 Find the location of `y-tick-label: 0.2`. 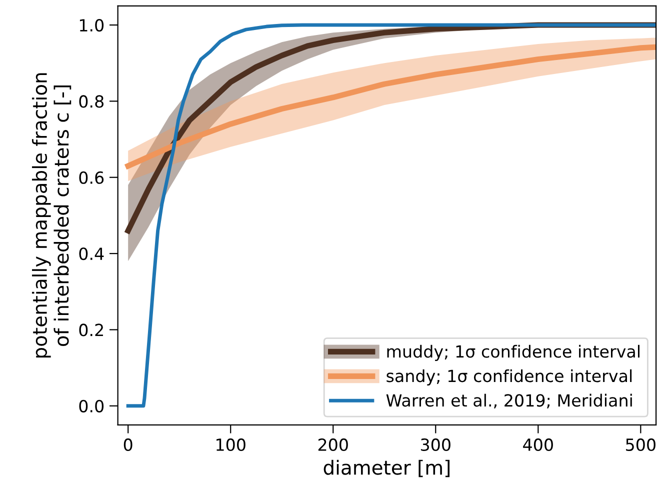

y-tick-label: 0.2 is located at coordinates (91, 330).